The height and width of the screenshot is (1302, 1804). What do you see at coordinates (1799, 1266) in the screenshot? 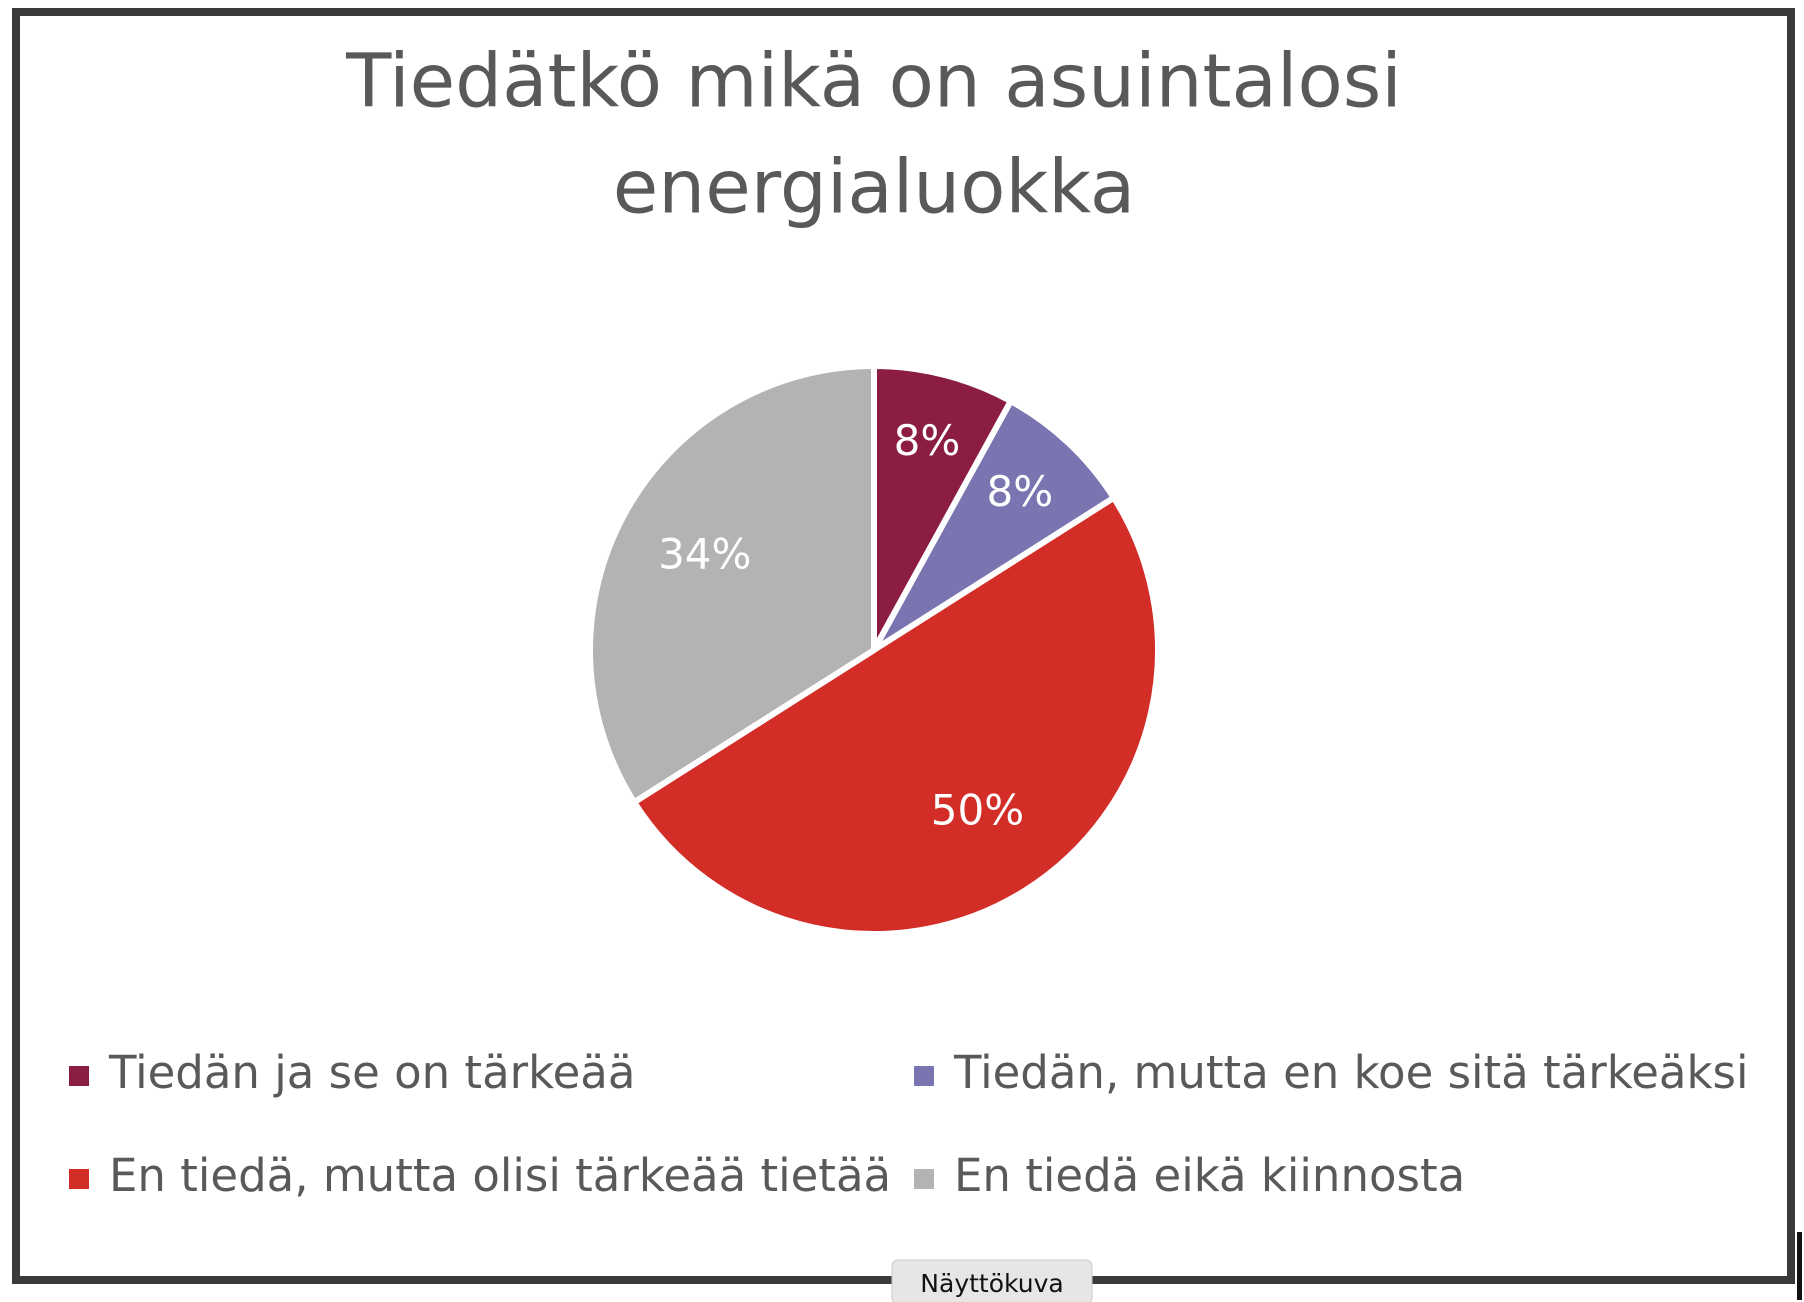
I see `edge-bar` at bounding box center [1799, 1266].